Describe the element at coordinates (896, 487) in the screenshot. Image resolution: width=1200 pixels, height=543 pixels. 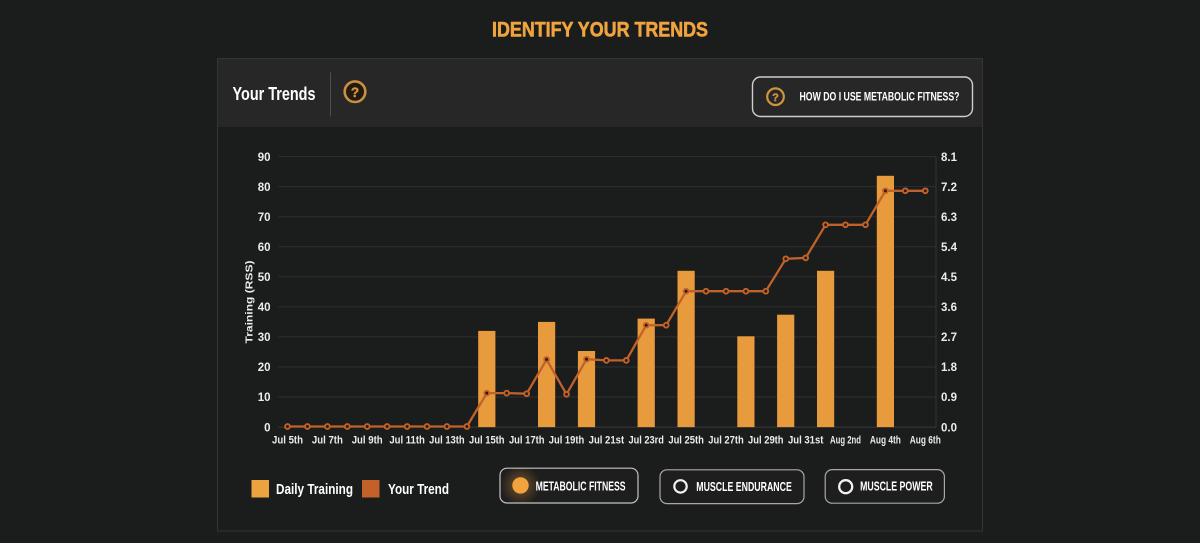
I see `svg-text: MUSCLE POWER` at that location.